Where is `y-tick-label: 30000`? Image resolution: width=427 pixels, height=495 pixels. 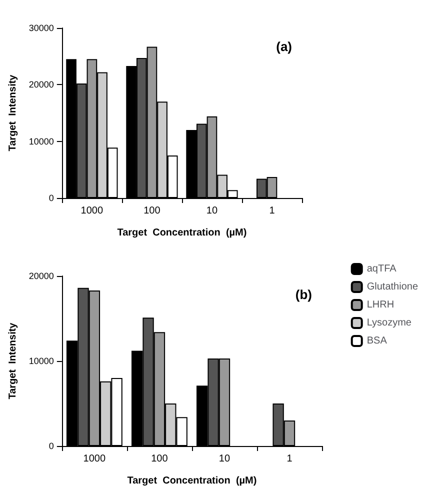 y-tick-label: 30000 is located at coordinates (41, 28).